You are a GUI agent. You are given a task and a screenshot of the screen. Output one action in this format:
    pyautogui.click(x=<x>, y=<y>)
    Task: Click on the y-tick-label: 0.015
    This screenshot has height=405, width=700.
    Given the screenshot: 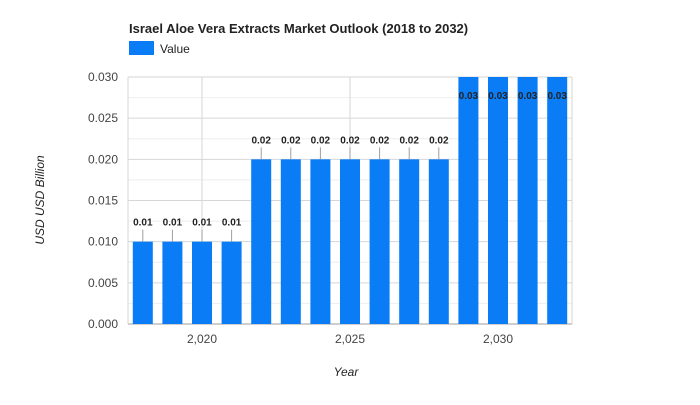 What is the action you would take?
    pyautogui.click(x=103, y=201)
    